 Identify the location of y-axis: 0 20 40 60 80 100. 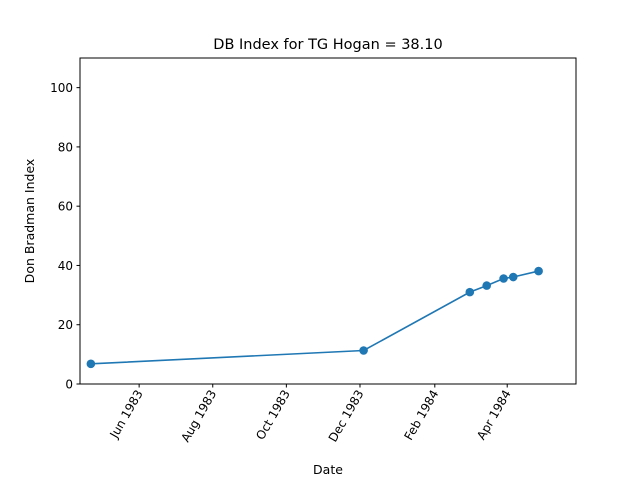
(65, 236).